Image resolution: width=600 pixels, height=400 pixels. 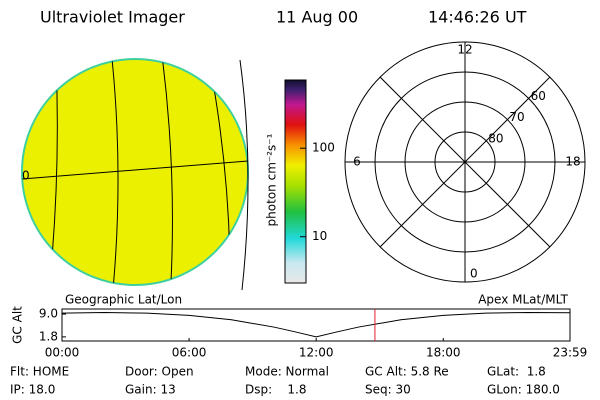 What do you see at coordinates (272, 179) in the screenshot?
I see `colorbar-label: photon cm⁻²s⁻¹` at bounding box center [272, 179].